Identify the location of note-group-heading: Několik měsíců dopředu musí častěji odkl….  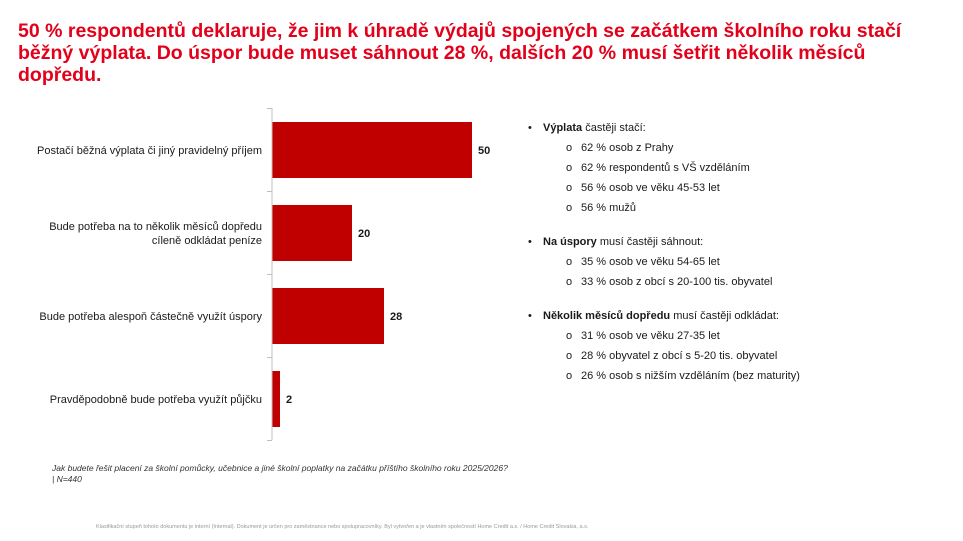
(738, 316).